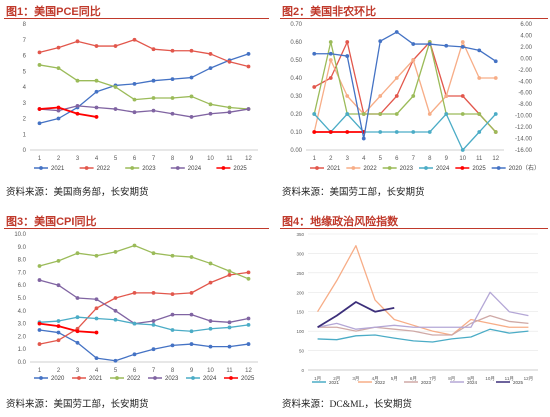 Image resolution: width=550 pixels, height=417 pixels. What do you see at coordinates (20, 235) in the screenshot?
I see `y-tick-label: 10.0` at bounding box center [20, 235].